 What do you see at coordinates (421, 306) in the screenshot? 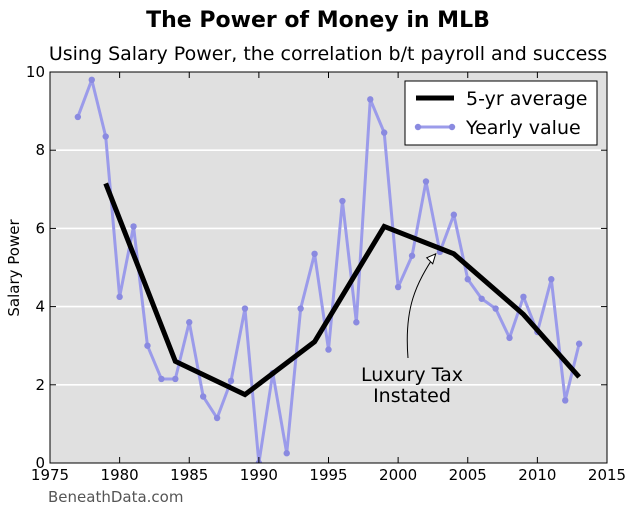
I see `annotation-arrow` at bounding box center [421, 306].